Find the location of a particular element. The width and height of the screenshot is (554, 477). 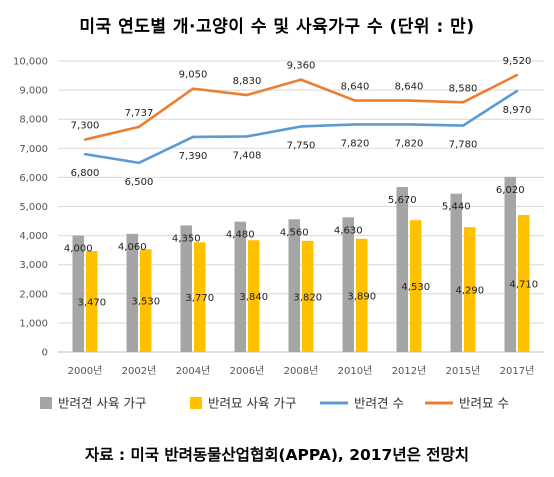

data-label: 4,560 is located at coordinates (294, 232).